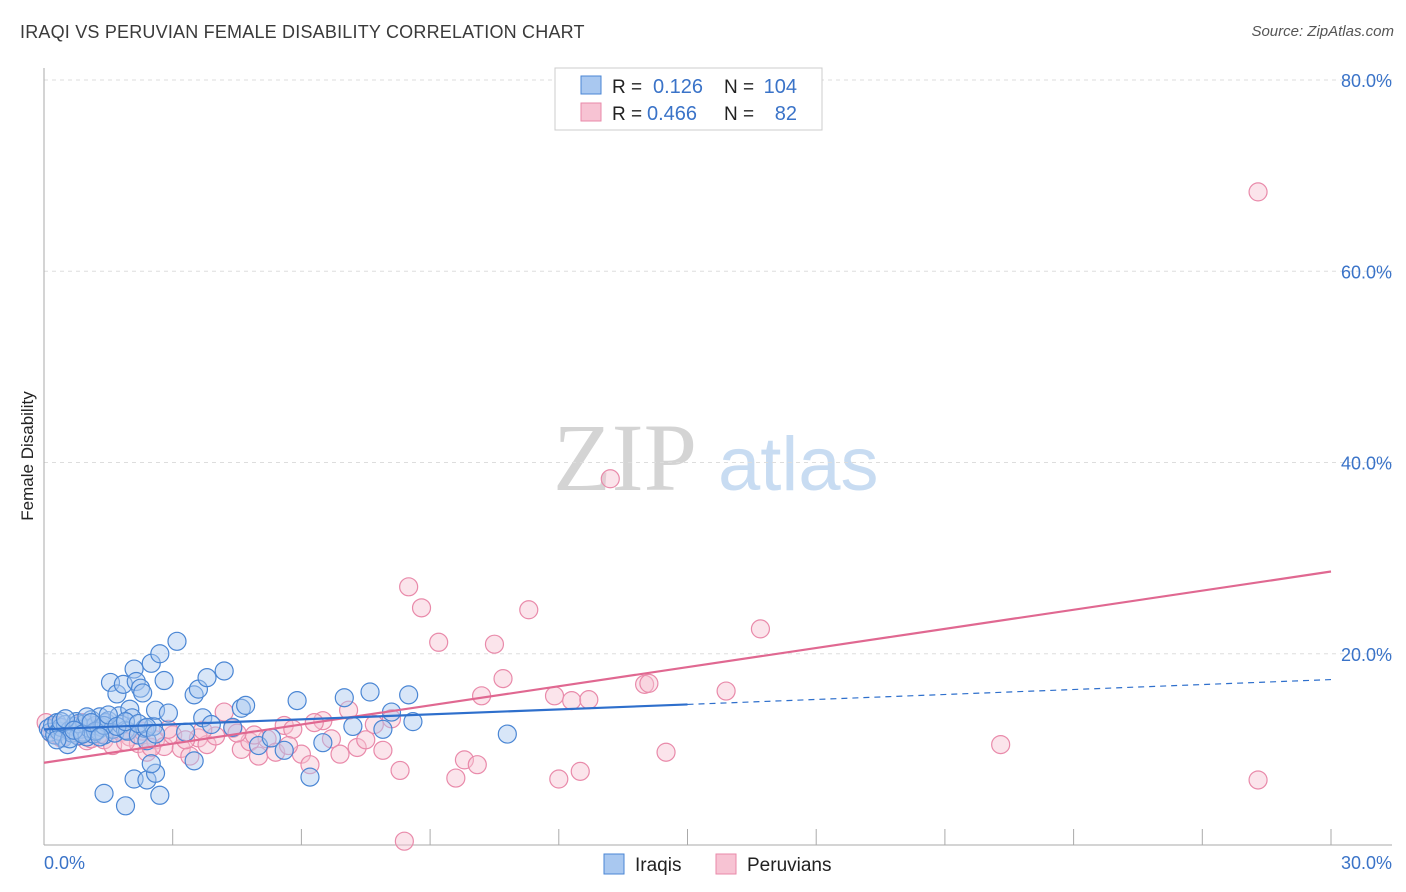 The image size is (1406, 892). Describe the element at coordinates (627, 87) in the screenshot. I see `iraqis-r-label: R =` at that location.